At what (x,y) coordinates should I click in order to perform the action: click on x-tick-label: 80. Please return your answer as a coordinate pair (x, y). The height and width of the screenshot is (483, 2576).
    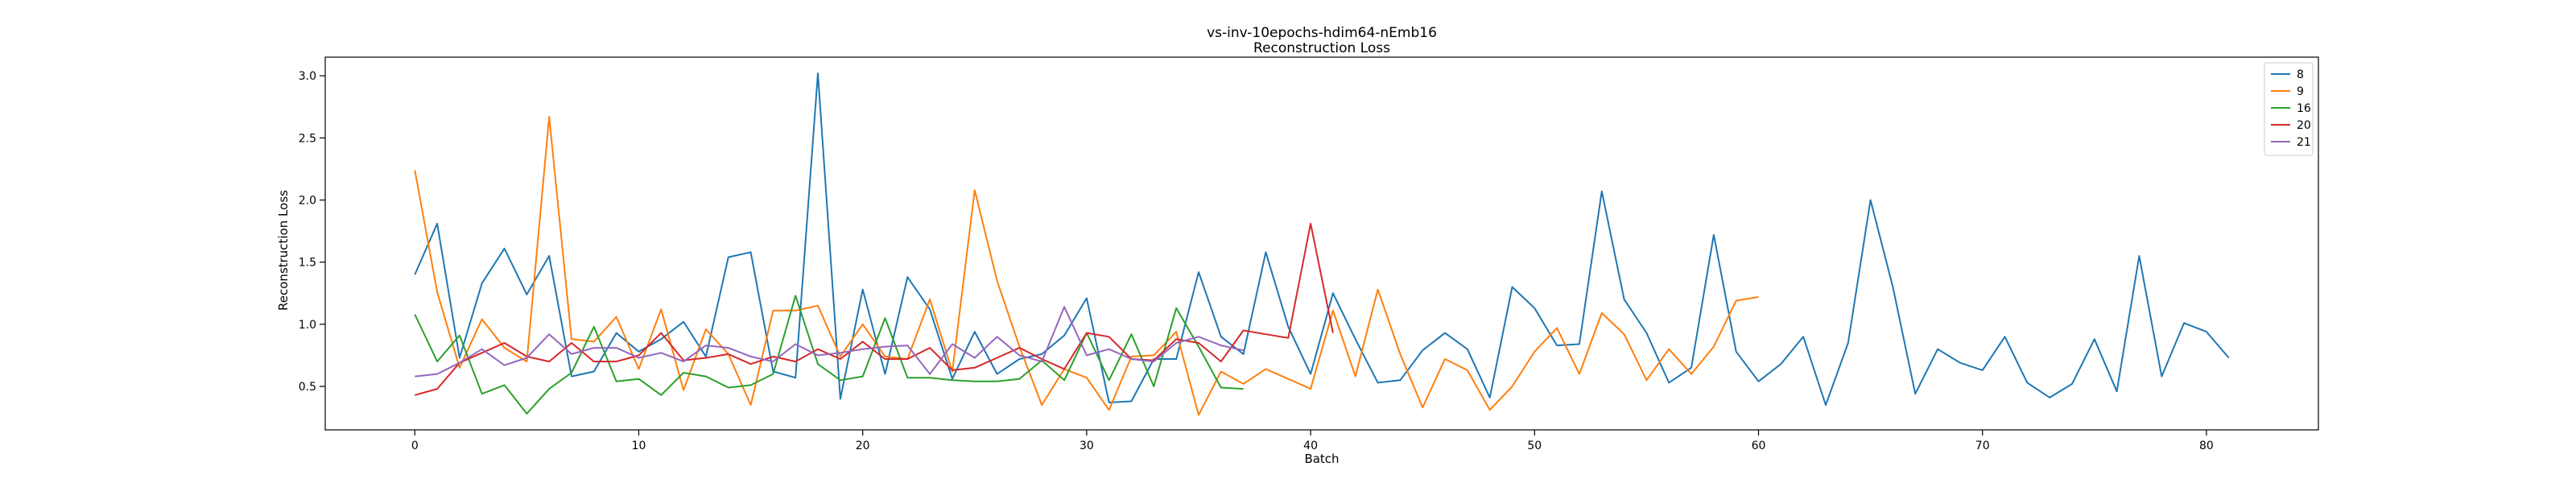
    Looking at the image, I should click on (2206, 446).